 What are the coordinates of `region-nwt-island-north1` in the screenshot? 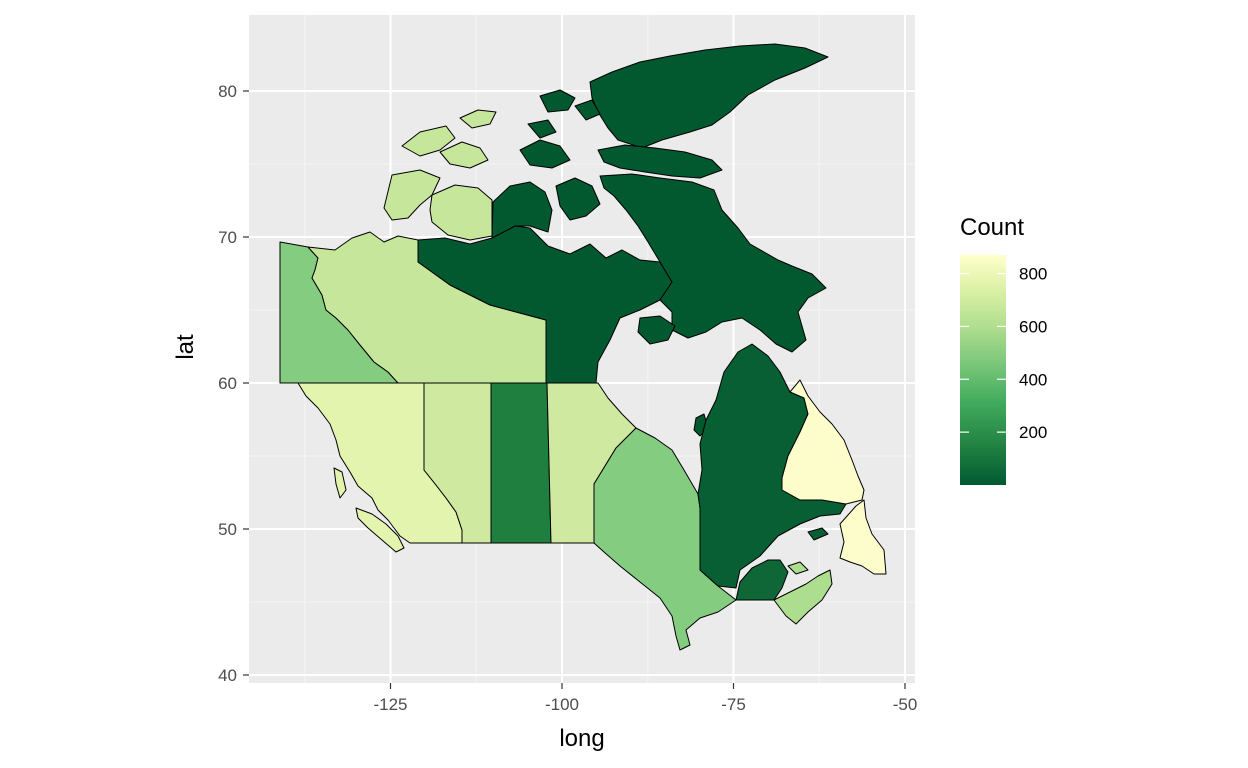 It's located at (428, 141).